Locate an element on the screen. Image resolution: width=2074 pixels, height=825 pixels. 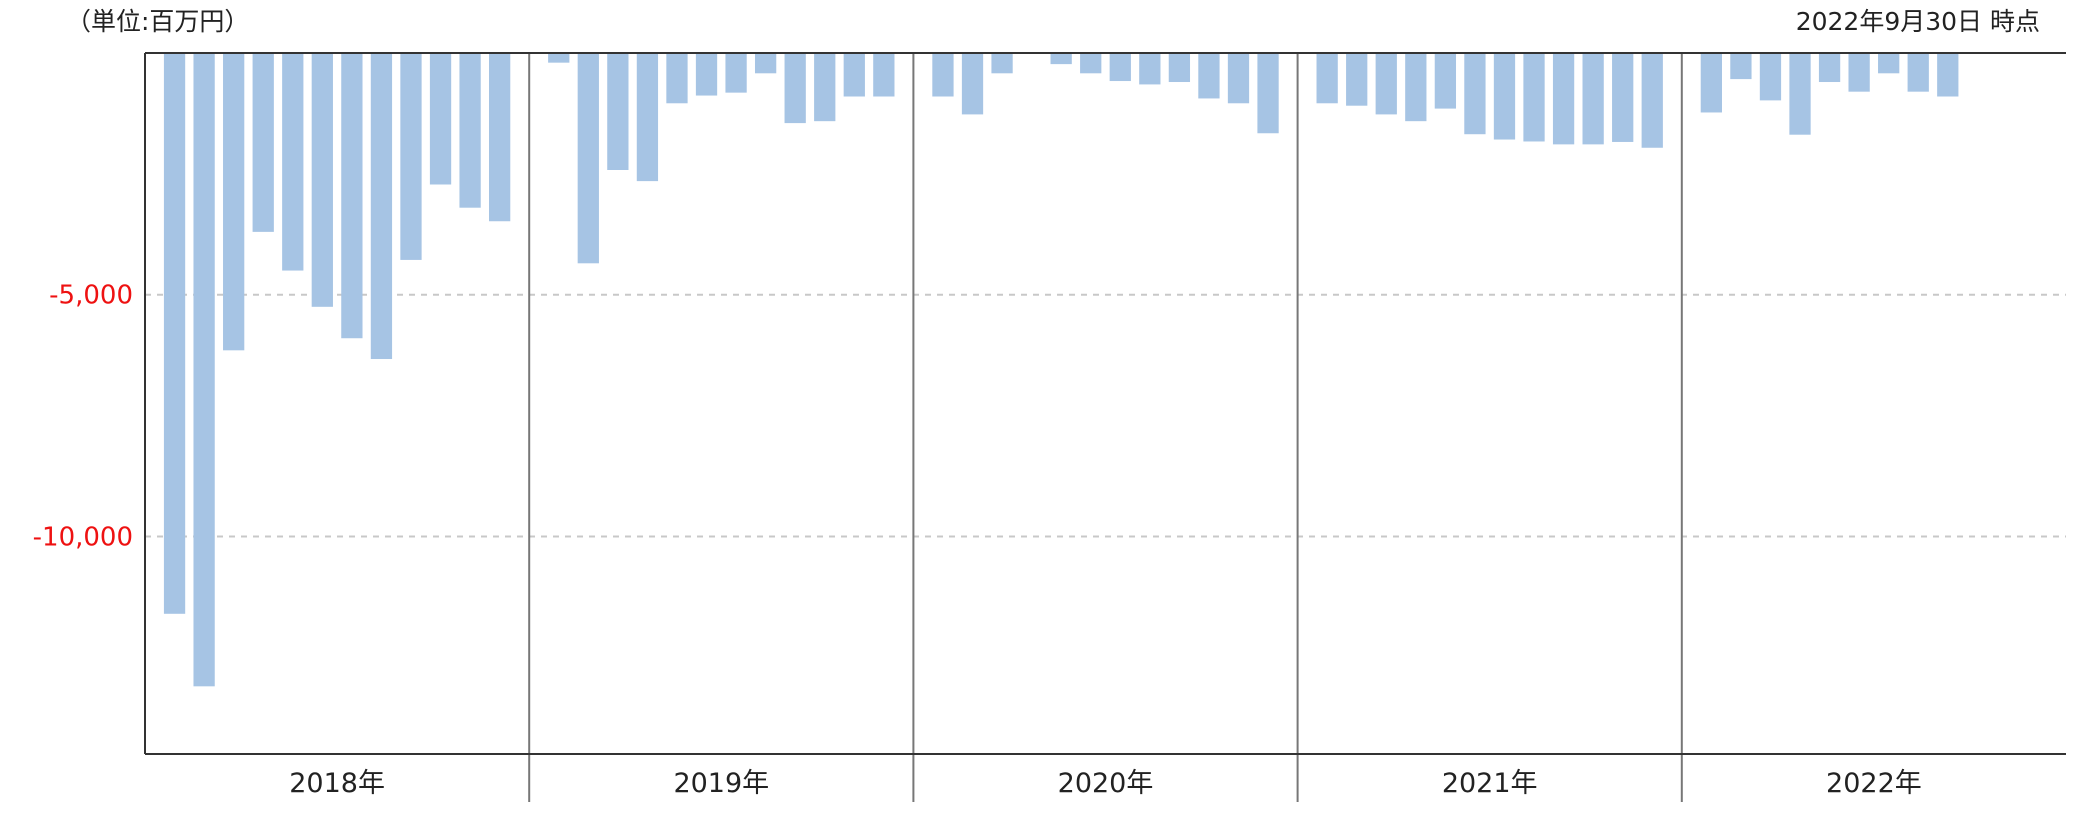
x-tick-label: 2018年 is located at coordinates (337, 783).